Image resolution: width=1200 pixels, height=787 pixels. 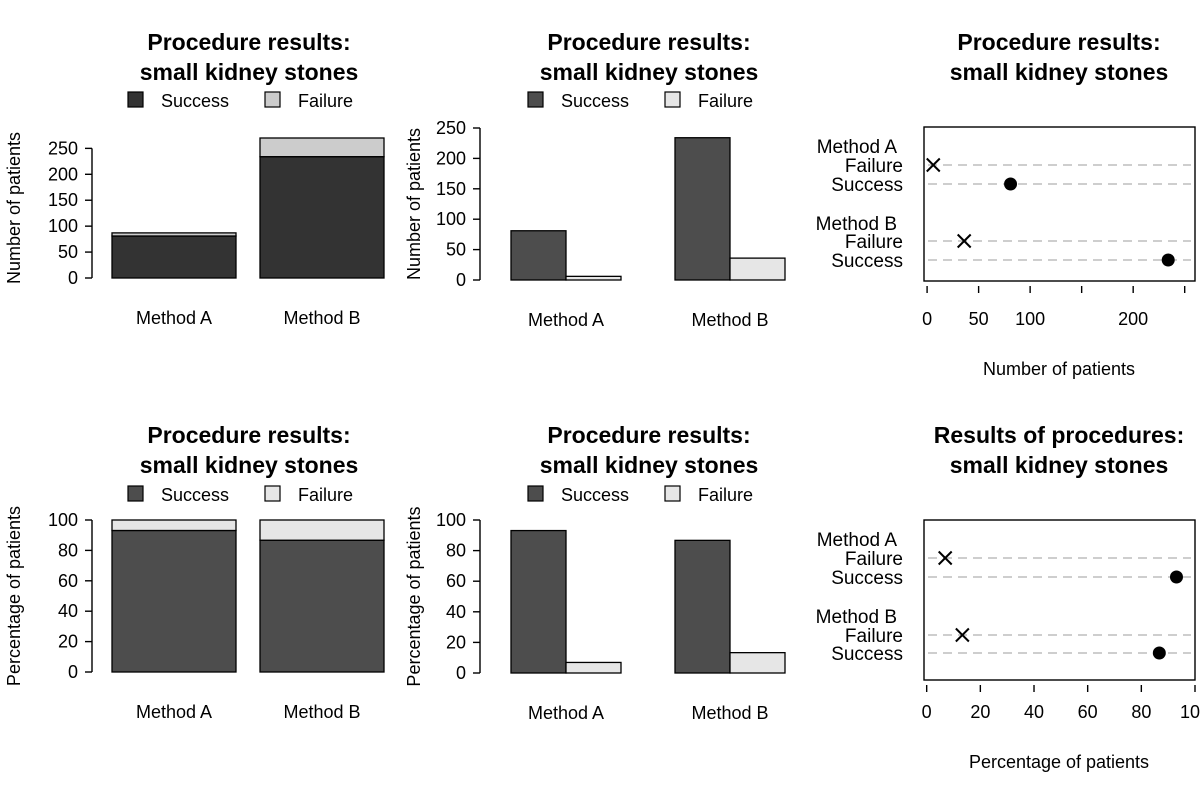 I want to click on p3-x-axis-label: Number of patients, so click(x=1059, y=369).